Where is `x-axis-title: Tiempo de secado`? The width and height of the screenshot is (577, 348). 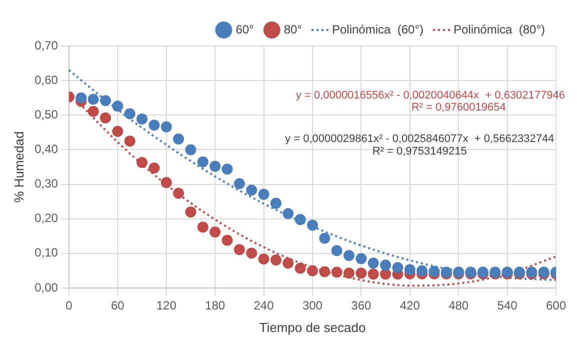
x-axis-title: Tiempo de secado is located at coordinates (312, 327).